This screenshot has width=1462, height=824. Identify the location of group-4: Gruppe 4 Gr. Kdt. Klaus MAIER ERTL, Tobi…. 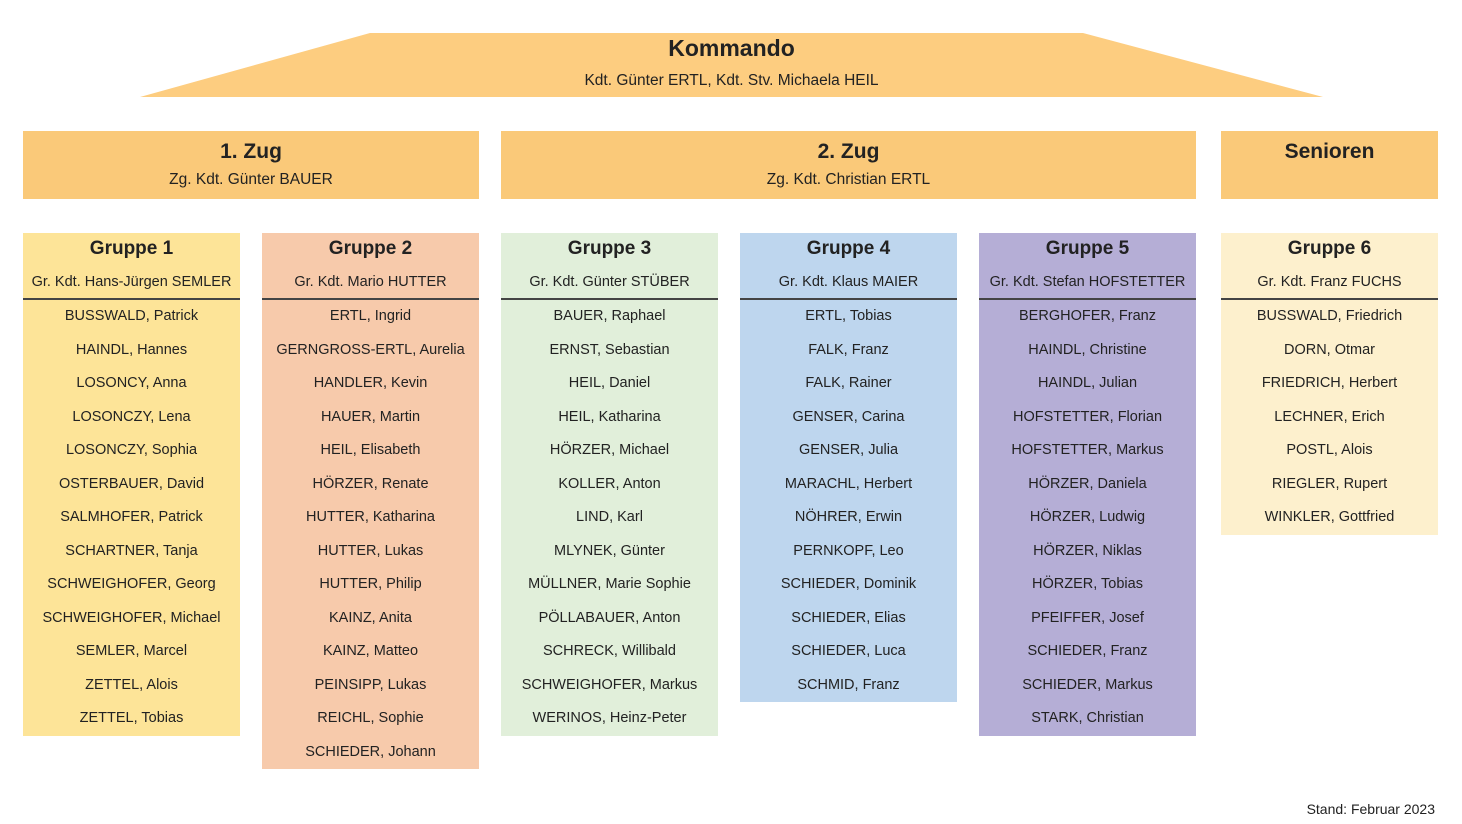
(848, 467).